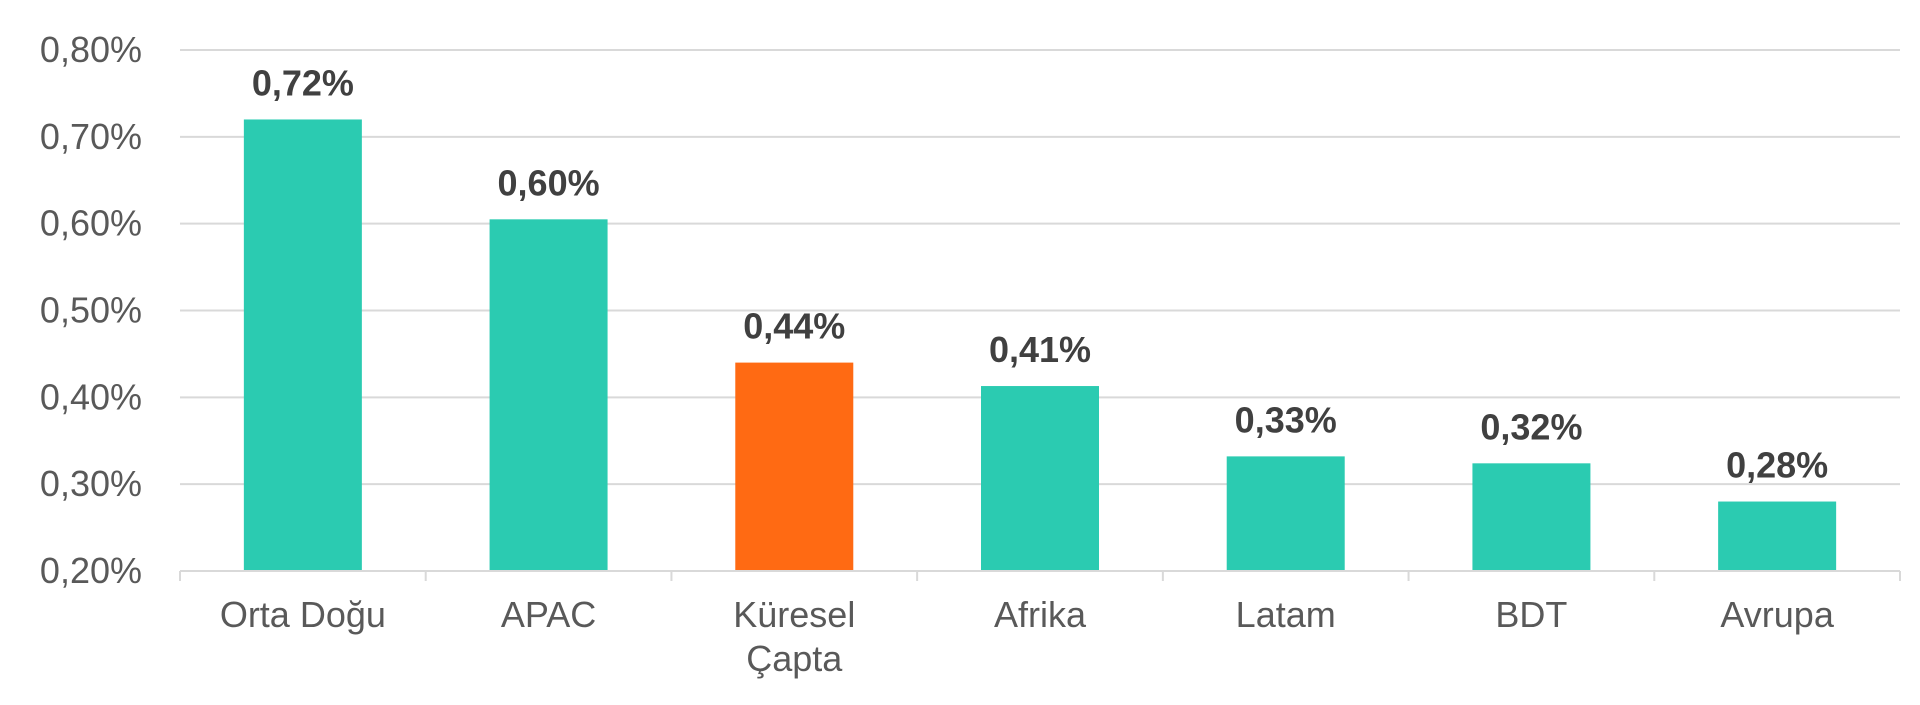  I want to click on y-tick-label: 0,30%, so click(91, 483).